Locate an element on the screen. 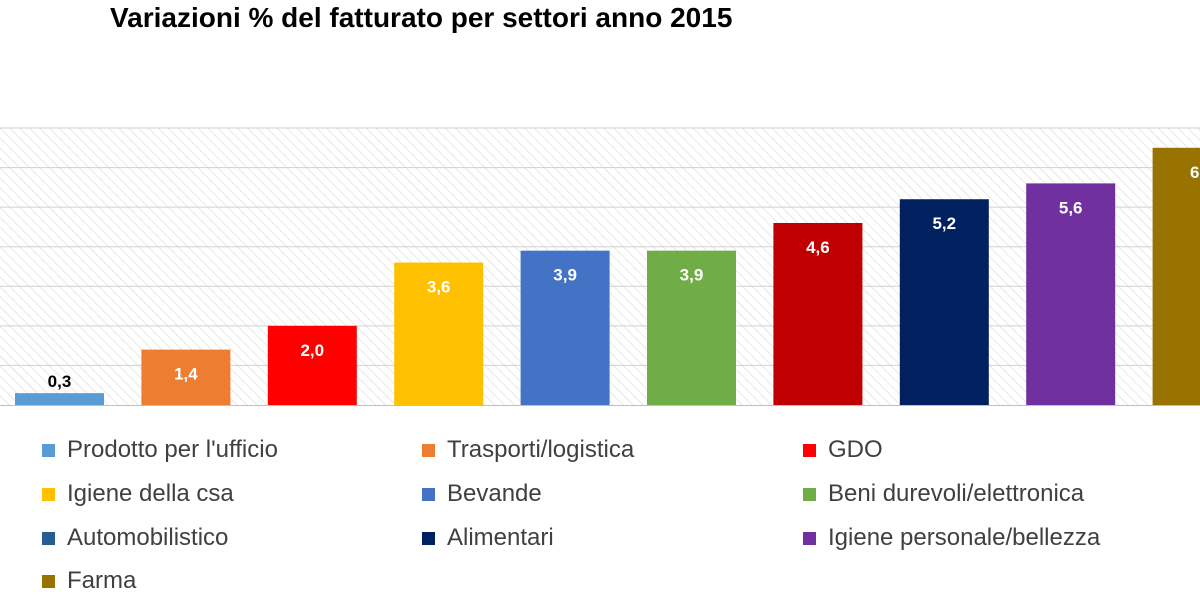 This screenshot has width=1200, height=600. legend-label: Trasporti/logistica is located at coordinates (541, 449).